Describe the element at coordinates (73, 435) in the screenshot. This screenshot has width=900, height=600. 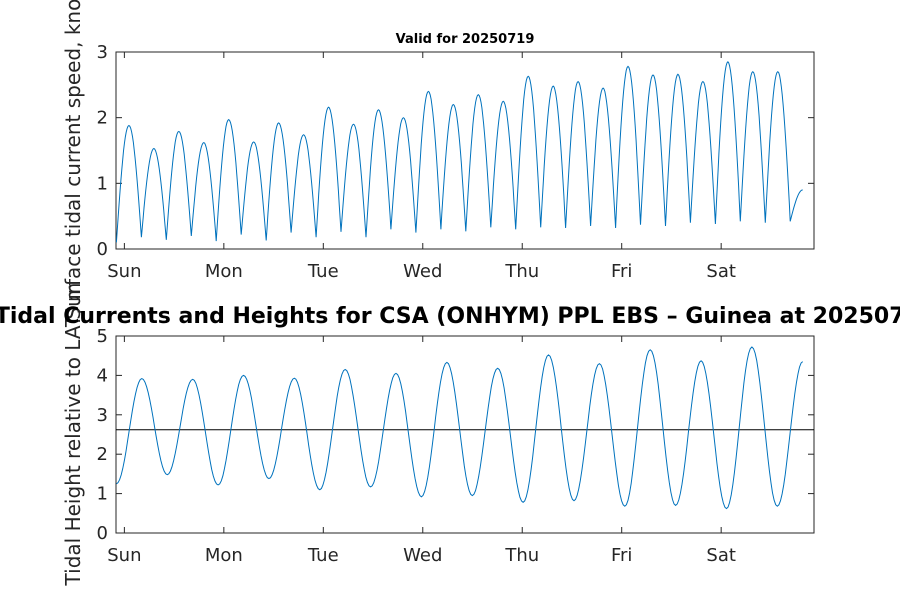
I see `tidal-height-y-axis-label: Tidal Height relative to LAT, m` at that location.